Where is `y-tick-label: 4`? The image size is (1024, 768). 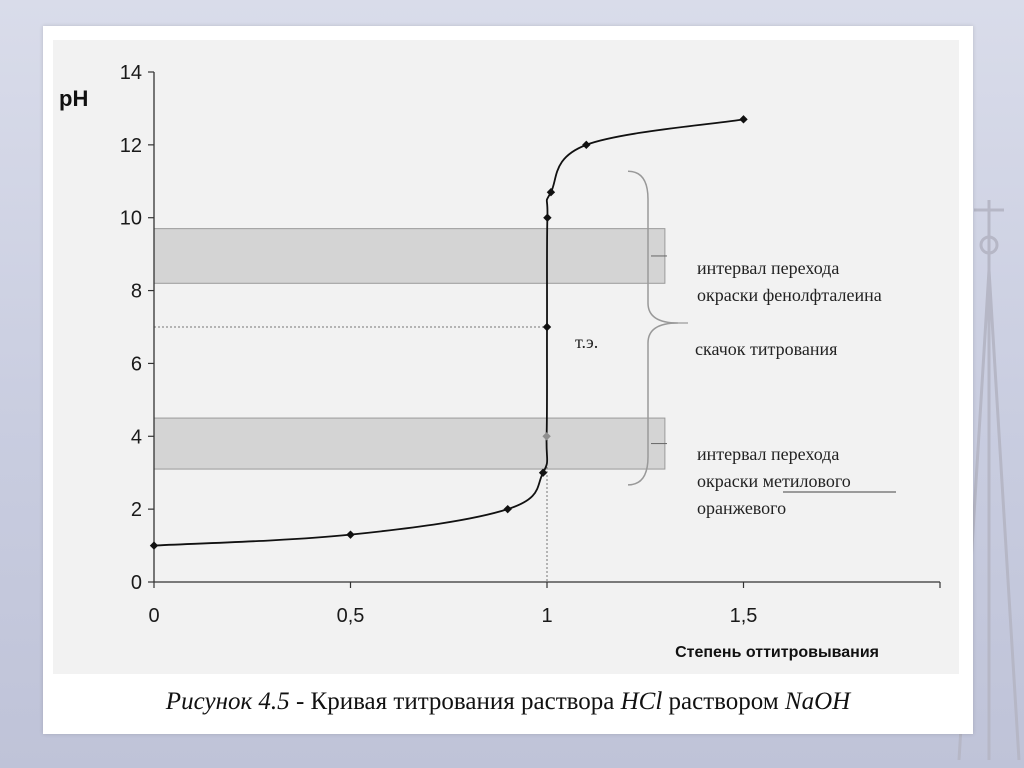 y-tick-label: 4 is located at coordinates (136, 437).